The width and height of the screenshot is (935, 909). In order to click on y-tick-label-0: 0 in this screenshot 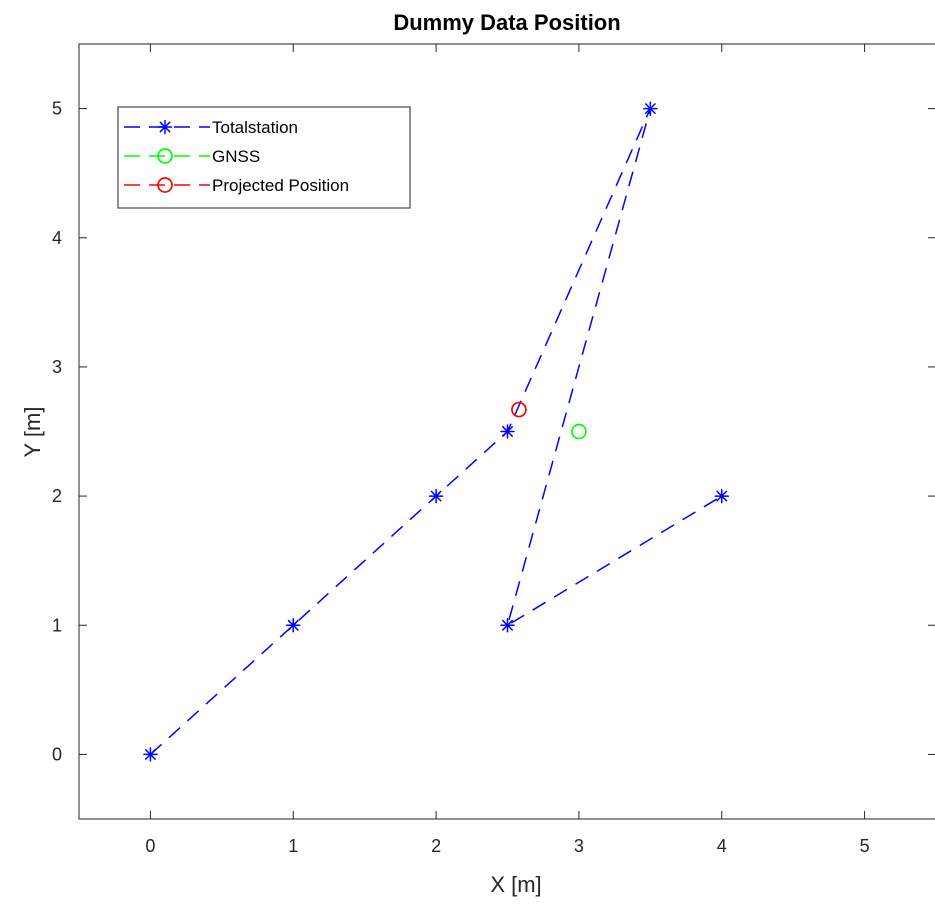, I will do `click(57, 754)`.